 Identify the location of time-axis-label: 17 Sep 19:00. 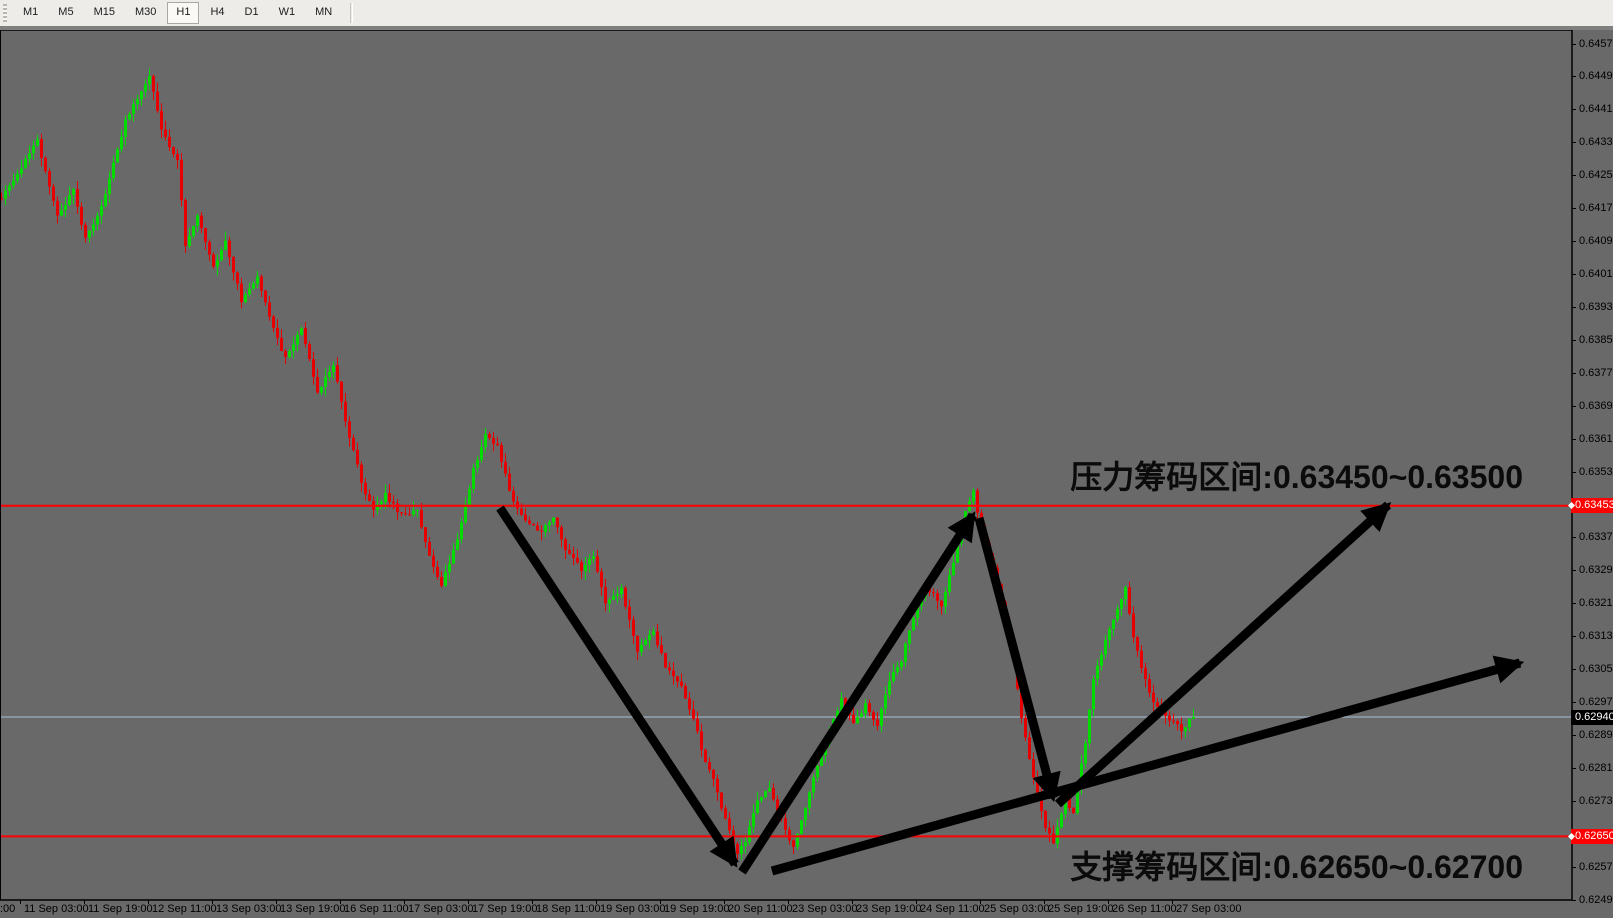
(505, 909).